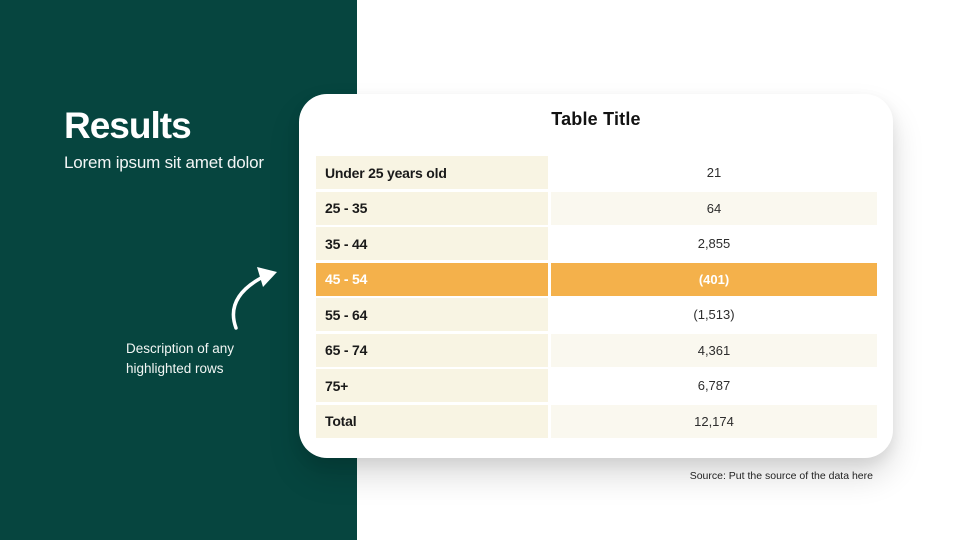  What do you see at coordinates (714, 172) in the screenshot?
I see `table-row-value: 21` at bounding box center [714, 172].